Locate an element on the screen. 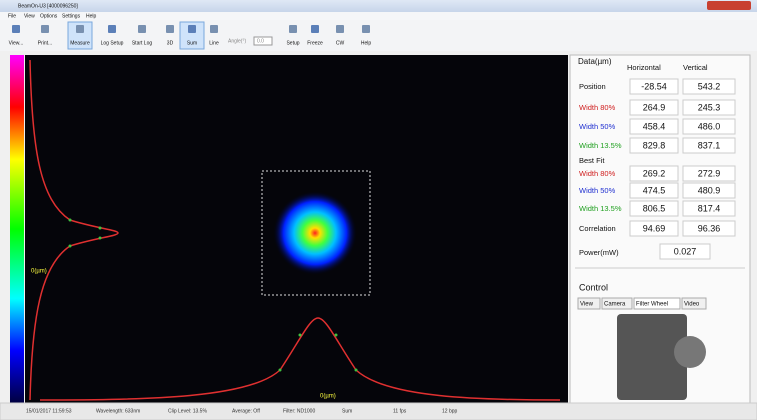 This screenshot has height=420, width=757. window-controls is located at coordinates (729, 5).